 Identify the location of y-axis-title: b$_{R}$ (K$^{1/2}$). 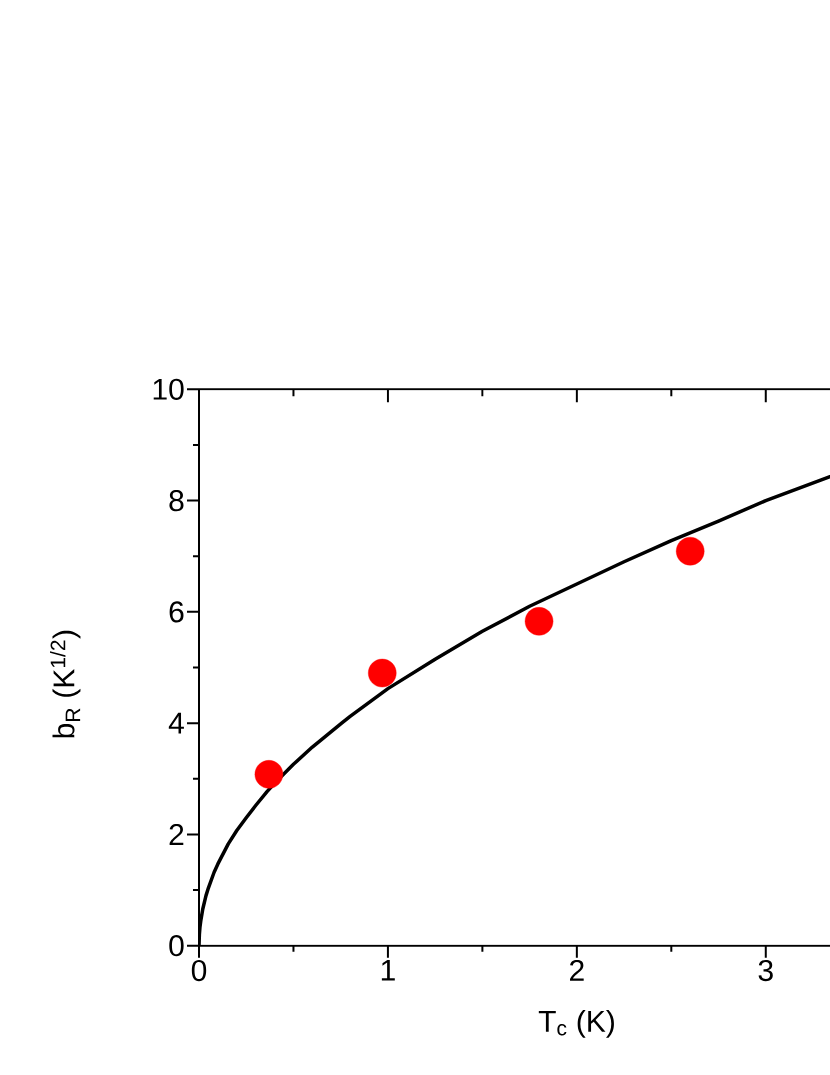
(65, 684).